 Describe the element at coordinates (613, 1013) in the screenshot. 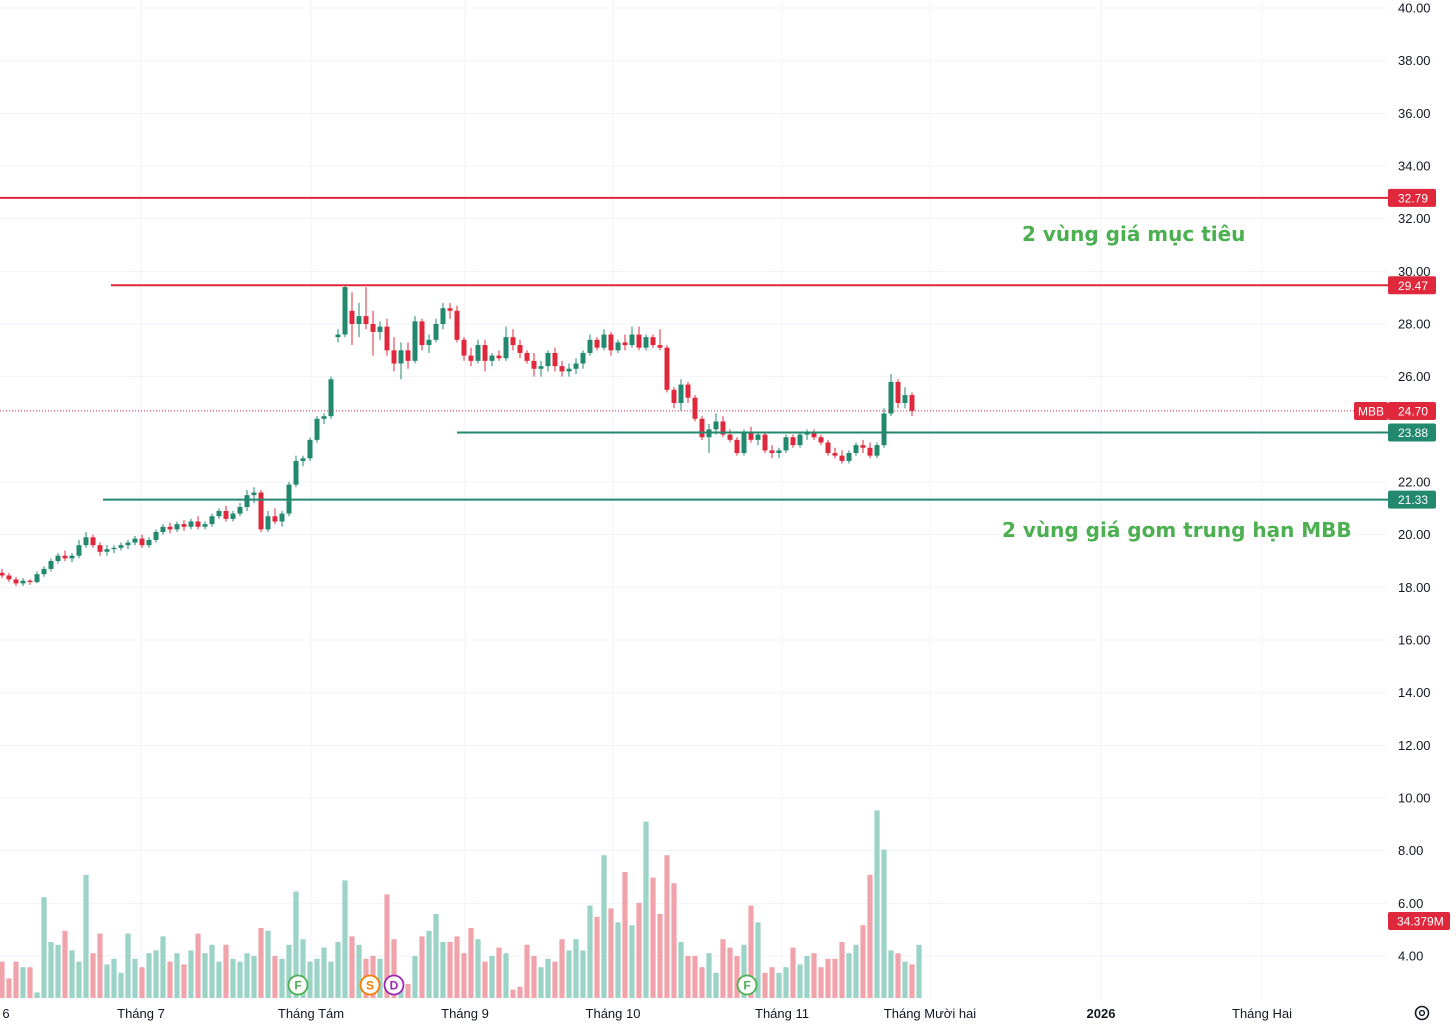

I see `x-tick-label: Tháng 10` at that location.